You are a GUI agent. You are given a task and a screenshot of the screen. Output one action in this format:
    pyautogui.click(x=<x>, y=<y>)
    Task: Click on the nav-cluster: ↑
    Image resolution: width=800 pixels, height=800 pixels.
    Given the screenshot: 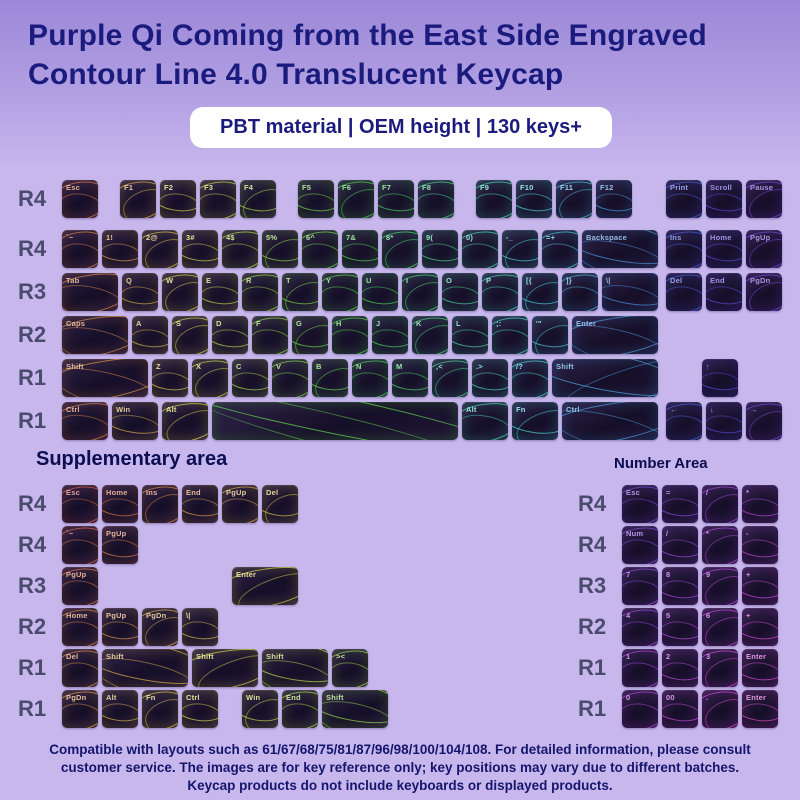 What is the action you would take?
    pyautogui.click(x=722, y=378)
    